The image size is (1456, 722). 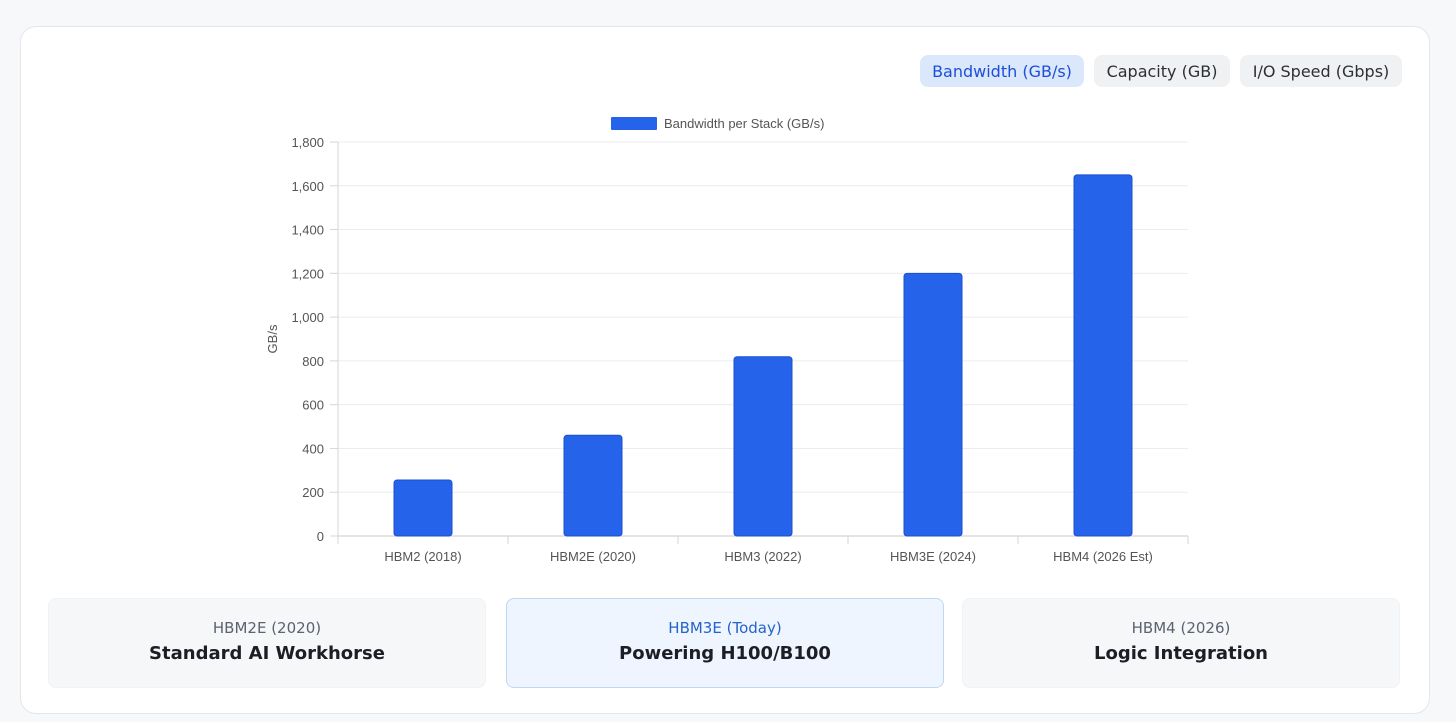 What do you see at coordinates (307, 186) in the screenshot?
I see `y-tick-label: 1,600` at bounding box center [307, 186].